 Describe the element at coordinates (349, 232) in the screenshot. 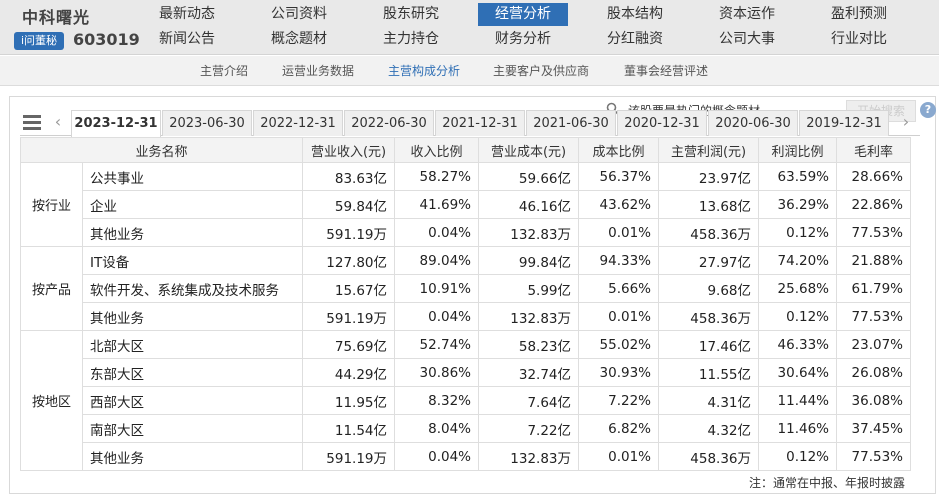

I see `value-cell: 591.19万` at that location.